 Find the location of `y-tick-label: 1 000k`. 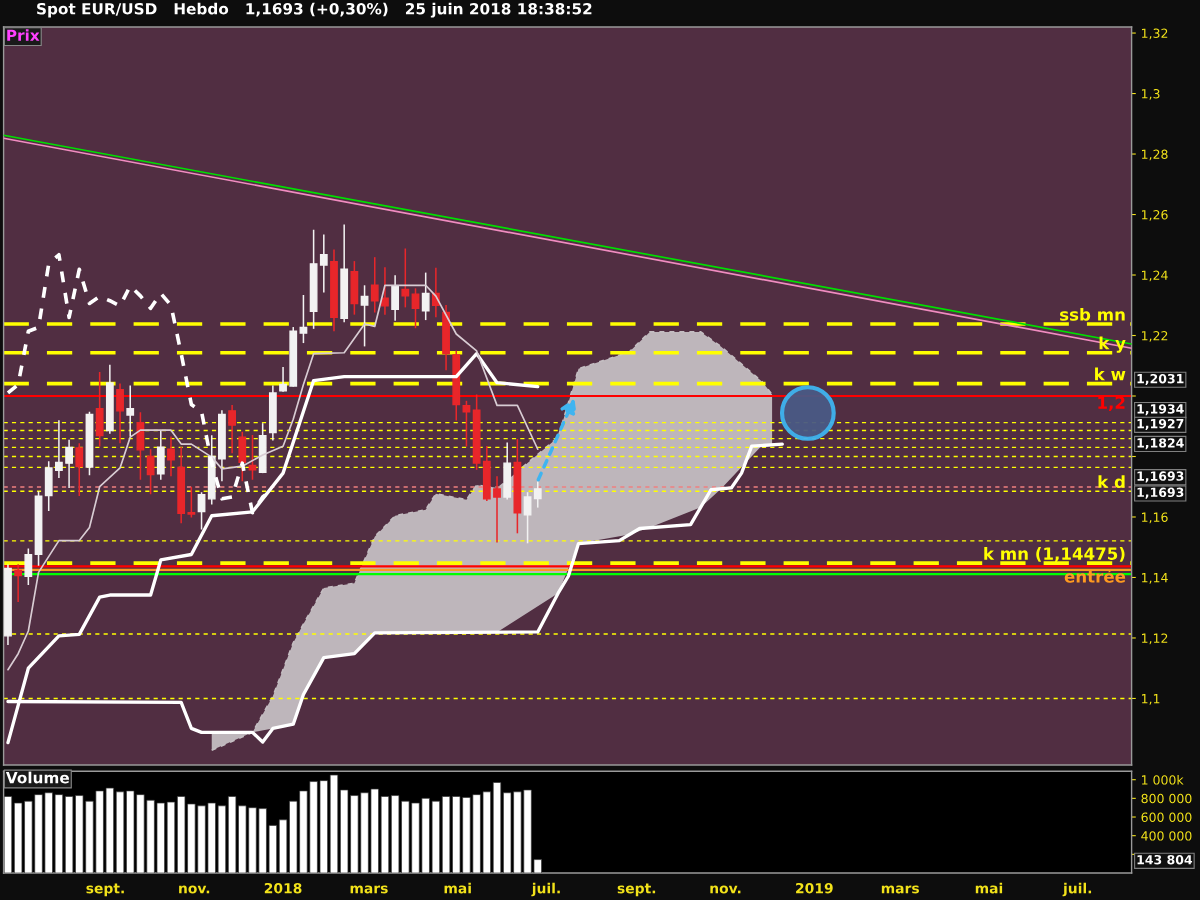

y-tick-label: 1 000k is located at coordinates (1163, 779).